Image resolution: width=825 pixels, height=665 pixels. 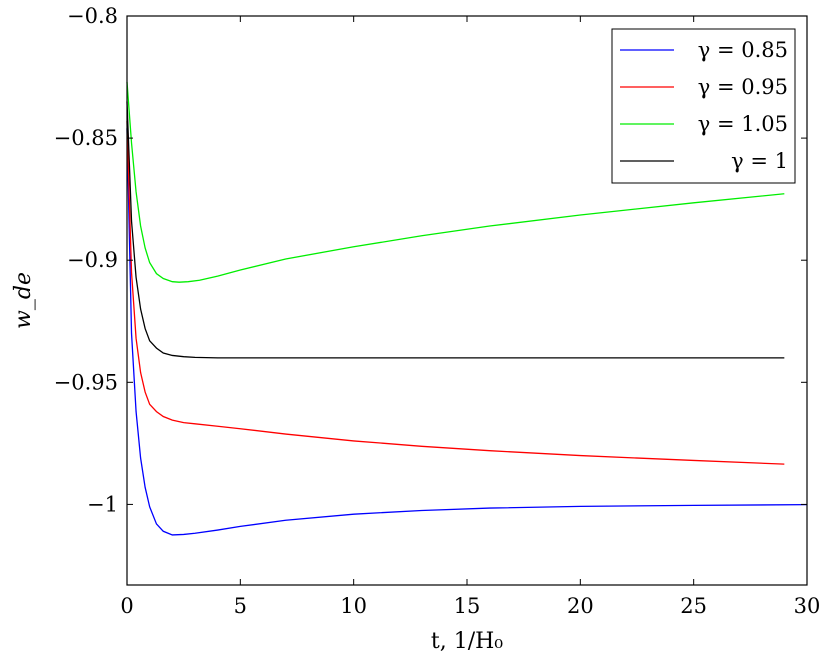 I want to click on x-axis-label: t, 1/H₀, so click(x=467, y=641).